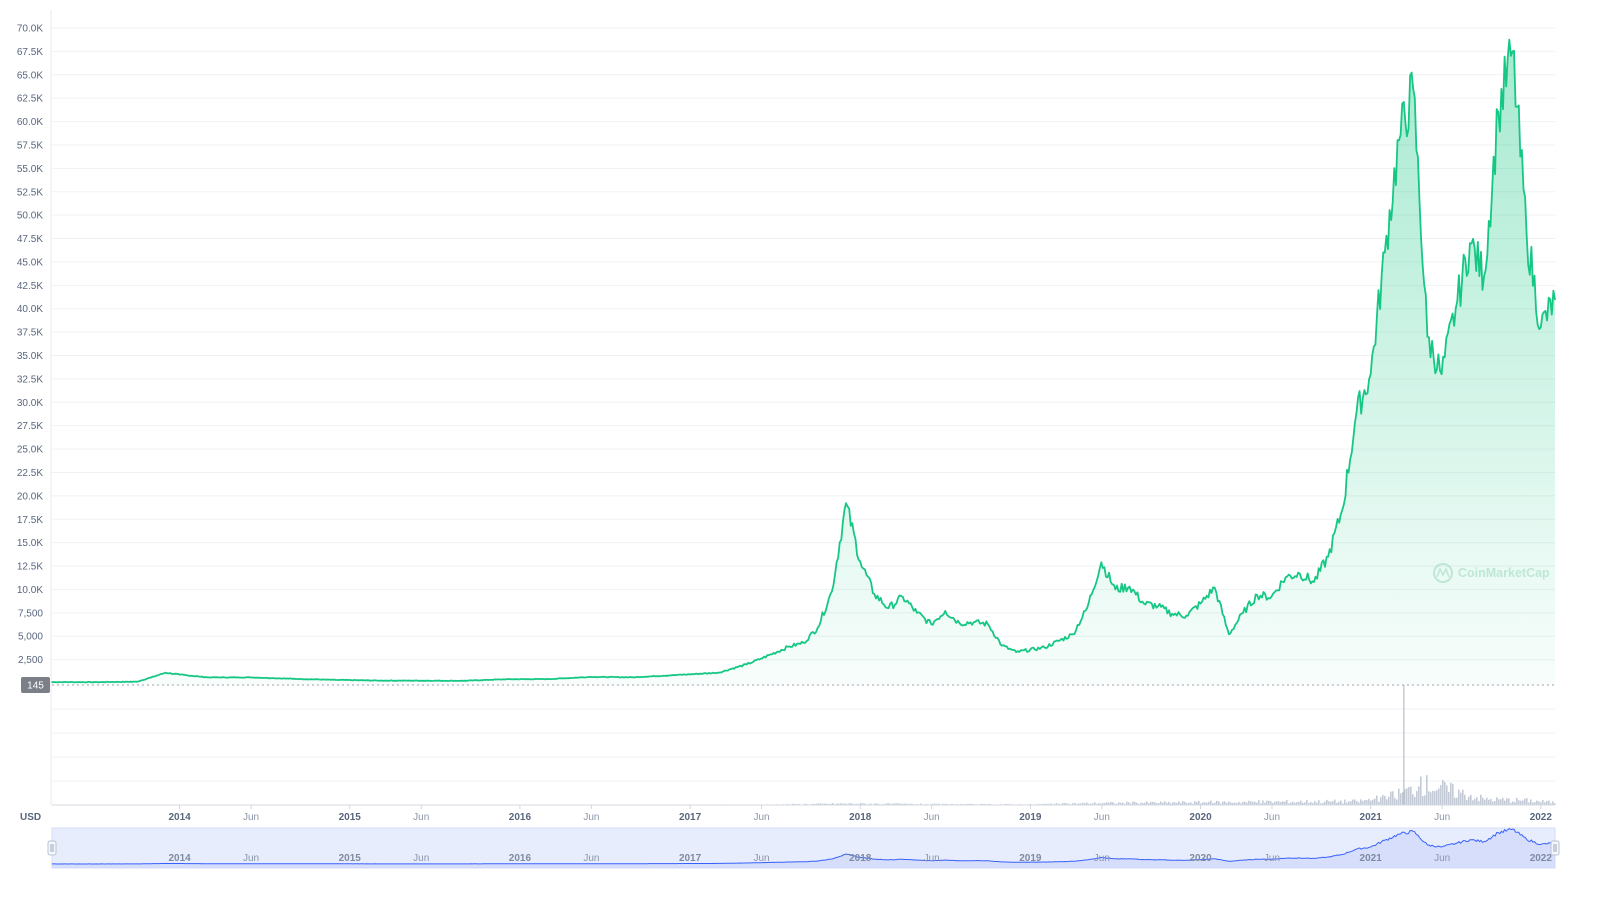 This screenshot has height=901, width=1600. I want to click on navigator-tick-label: Jun, so click(421, 858).